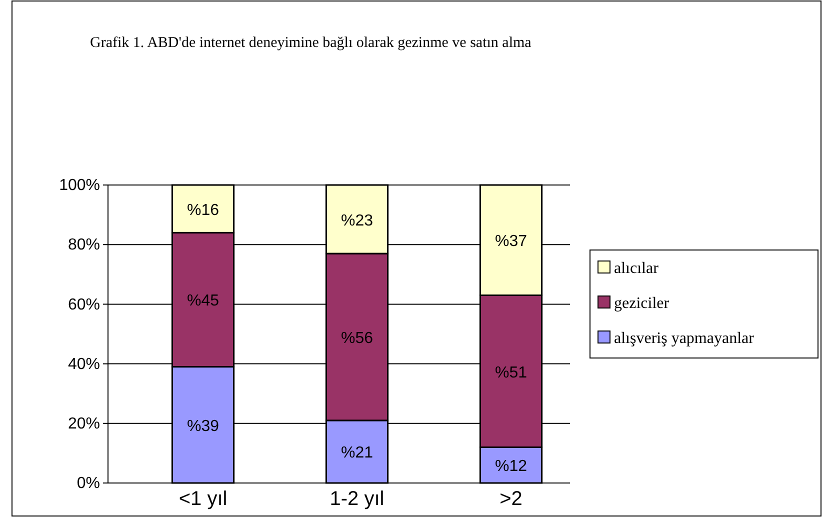 The width and height of the screenshot is (823, 519). What do you see at coordinates (642, 303) in the screenshot?
I see `legend-label: geziciler` at bounding box center [642, 303].